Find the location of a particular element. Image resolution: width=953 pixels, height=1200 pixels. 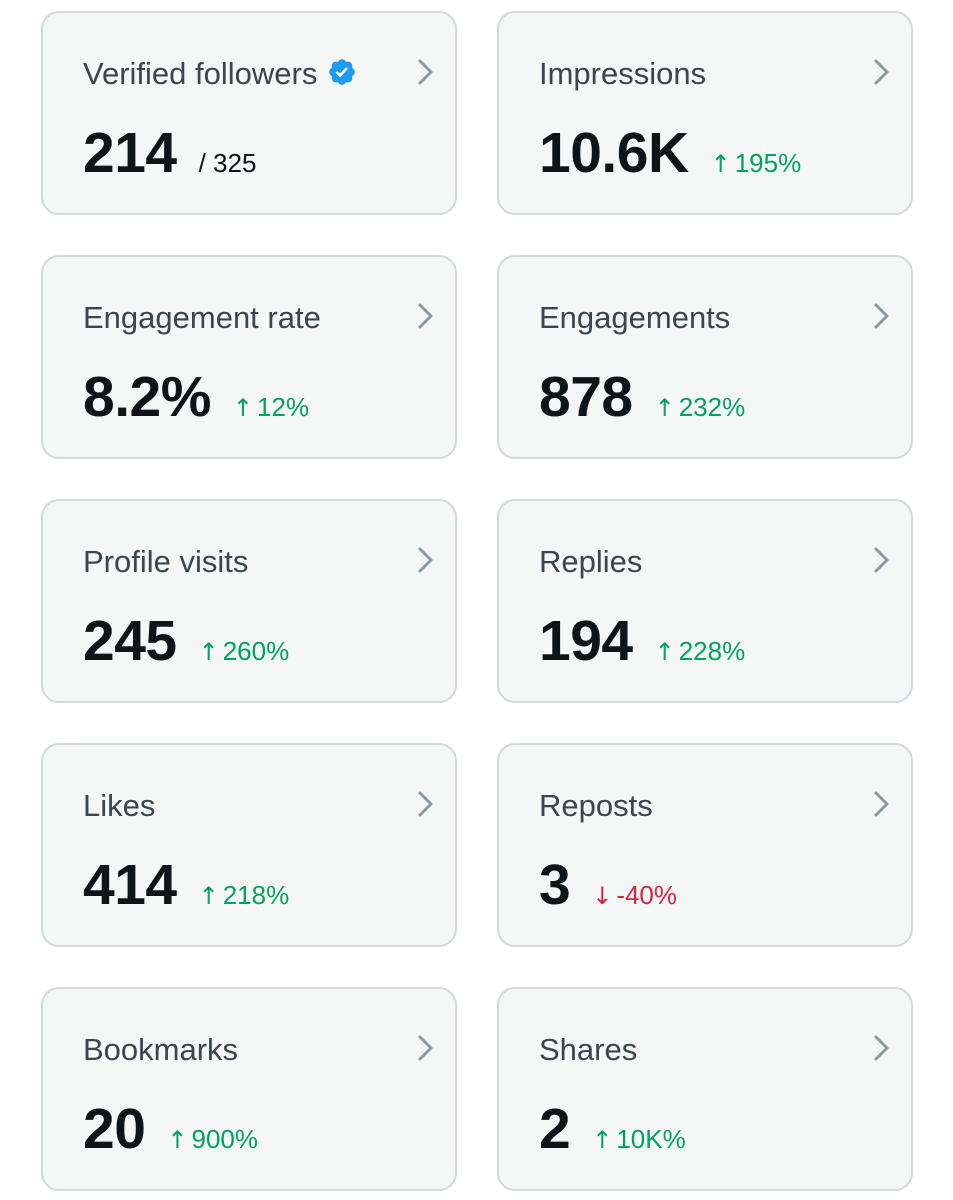

metric-change: ↑ 900% is located at coordinates (212, 1139).